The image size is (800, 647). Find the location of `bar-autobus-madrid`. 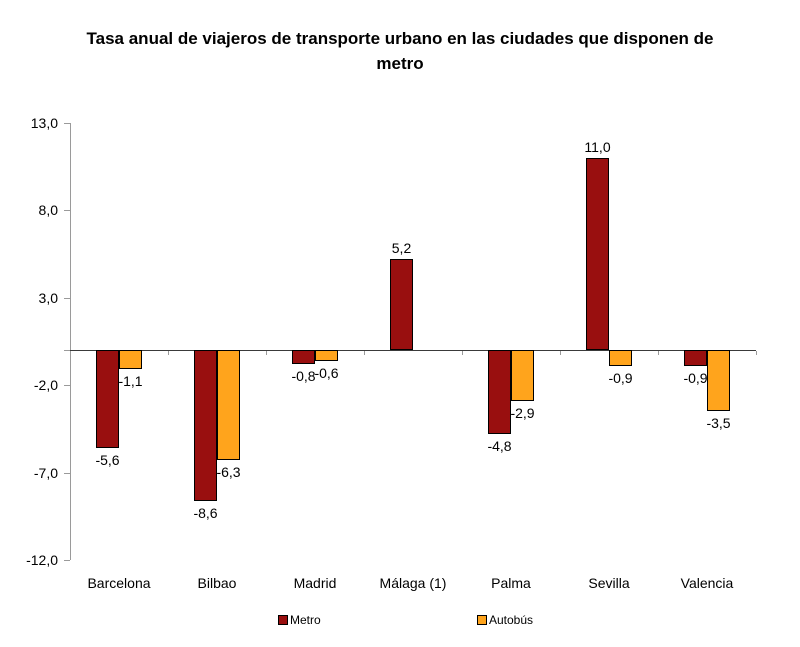

bar-autobus-madrid is located at coordinates (326, 355).